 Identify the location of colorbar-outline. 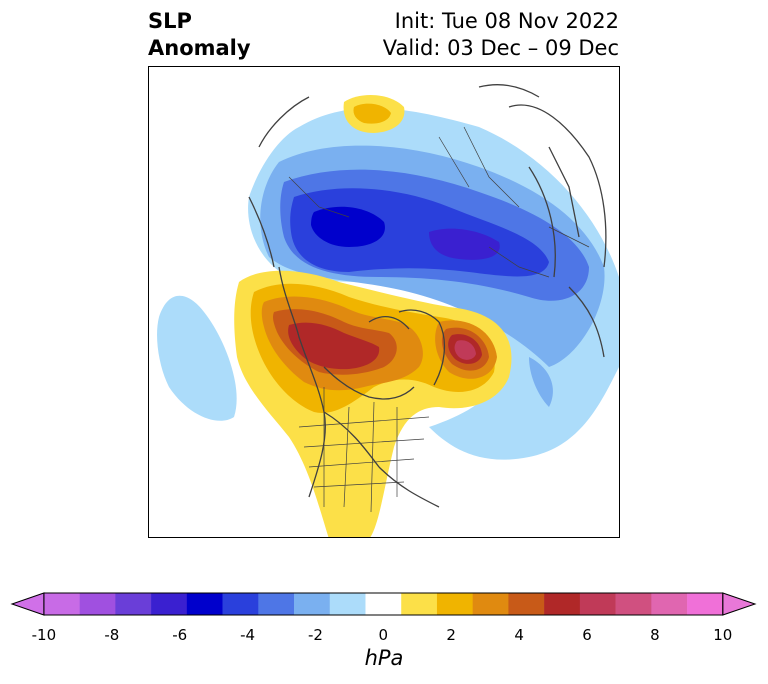
(383, 604).